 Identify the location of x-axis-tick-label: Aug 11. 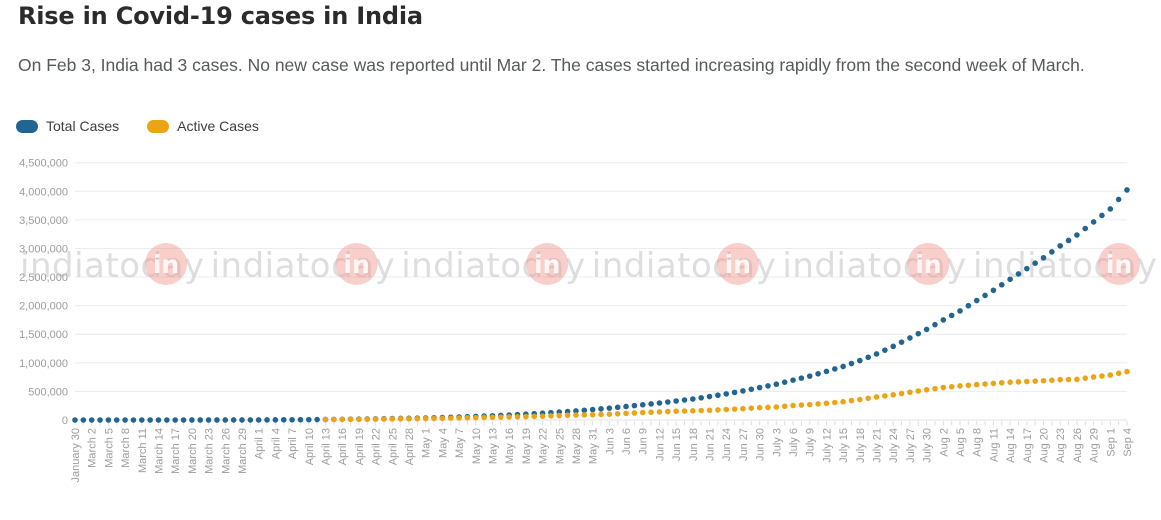
(994, 445).